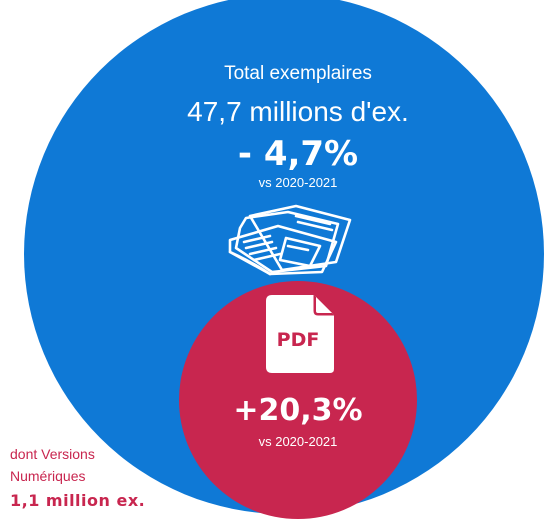 The image size is (547, 519). Describe the element at coordinates (298, 410) in the screenshot. I see `digital-change: +20,3%` at that location.